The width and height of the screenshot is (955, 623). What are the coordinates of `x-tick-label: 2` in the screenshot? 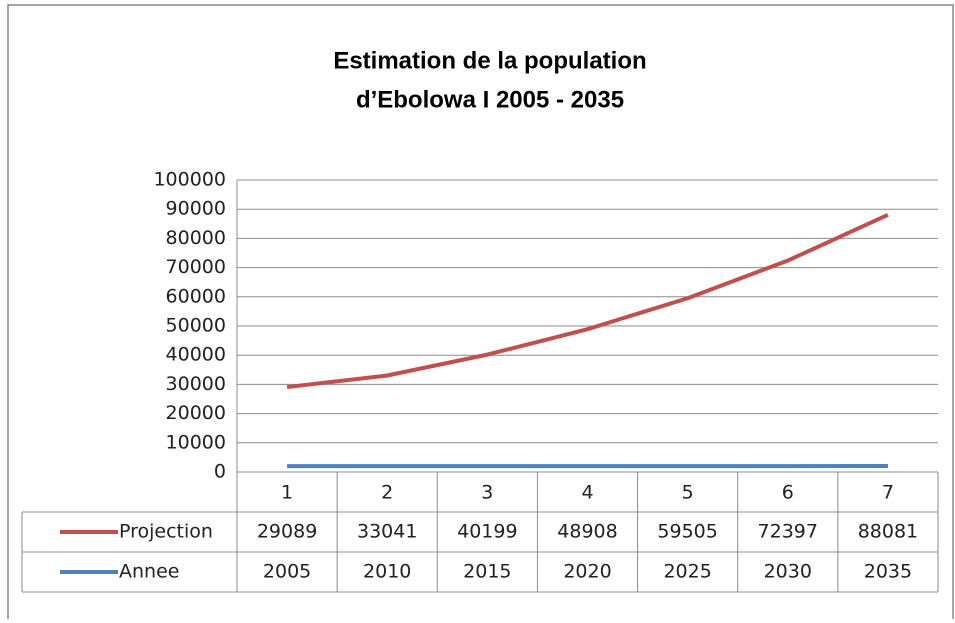 It's located at (387, 493).